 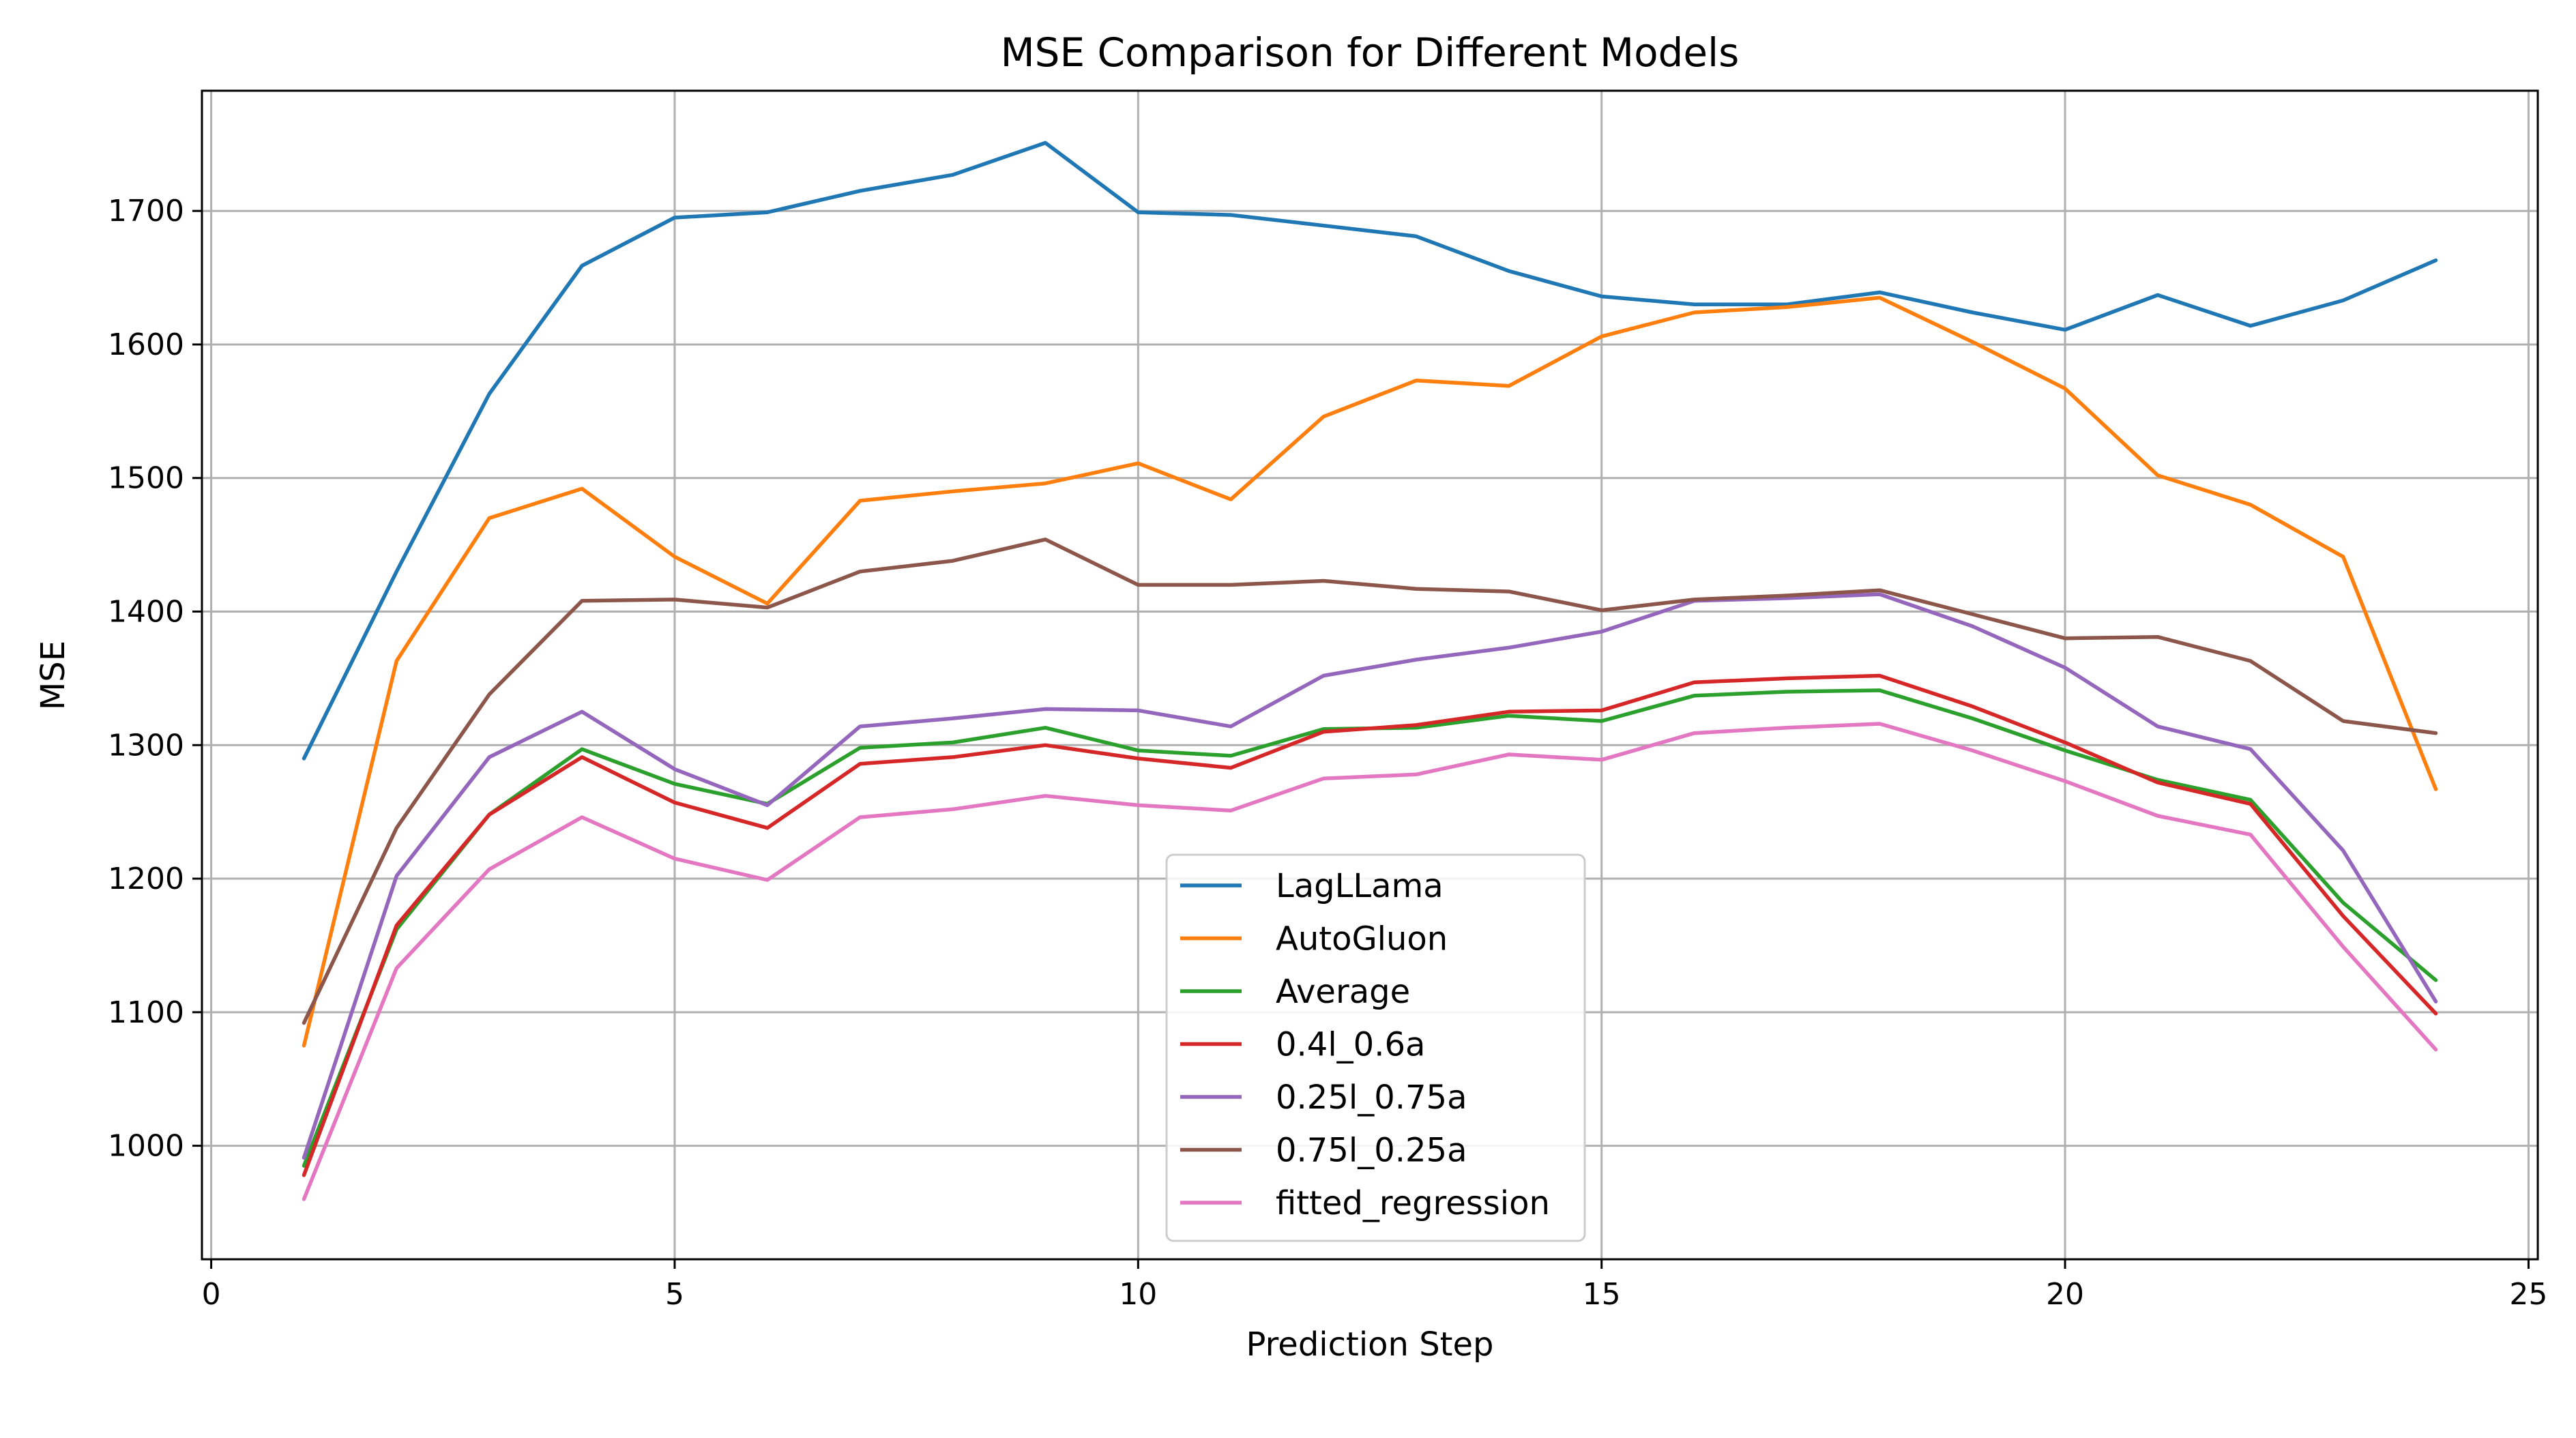 What do you see at coordinates (1371, 1097) in the screenshot?
I see `legend-label: 0.25l_0.75a` at bounding box center [1371, 1097].